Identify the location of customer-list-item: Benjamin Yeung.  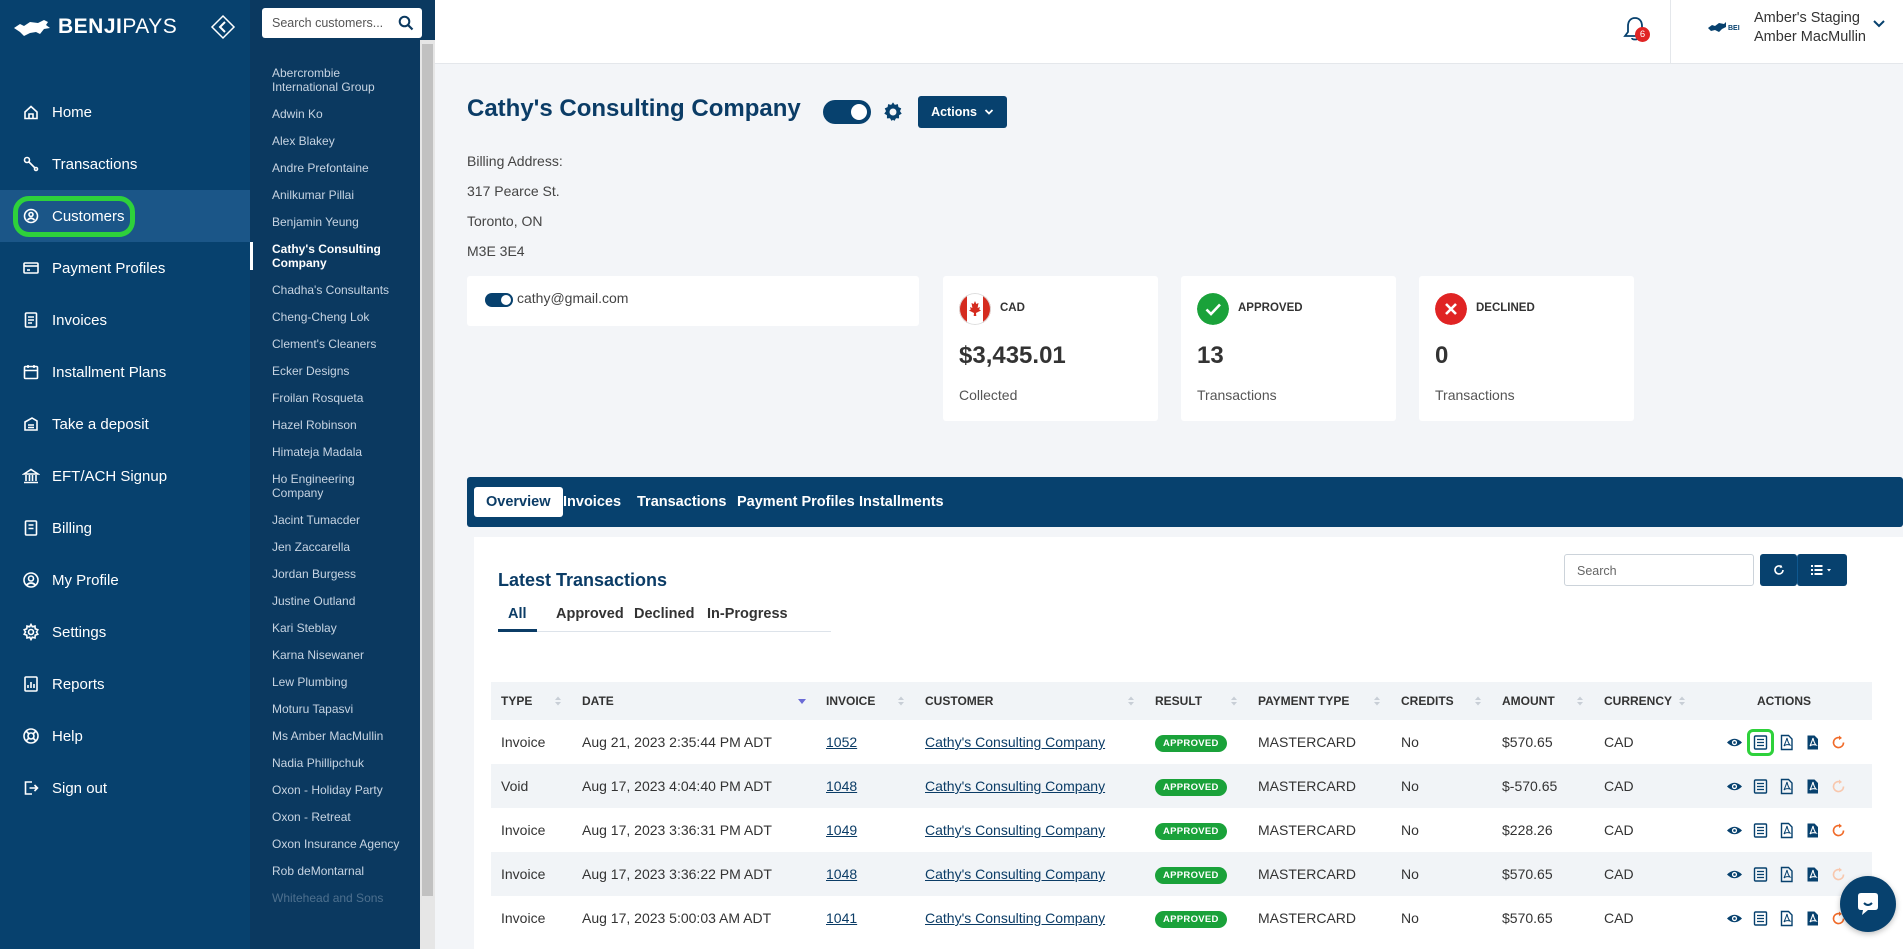
(315, 222).